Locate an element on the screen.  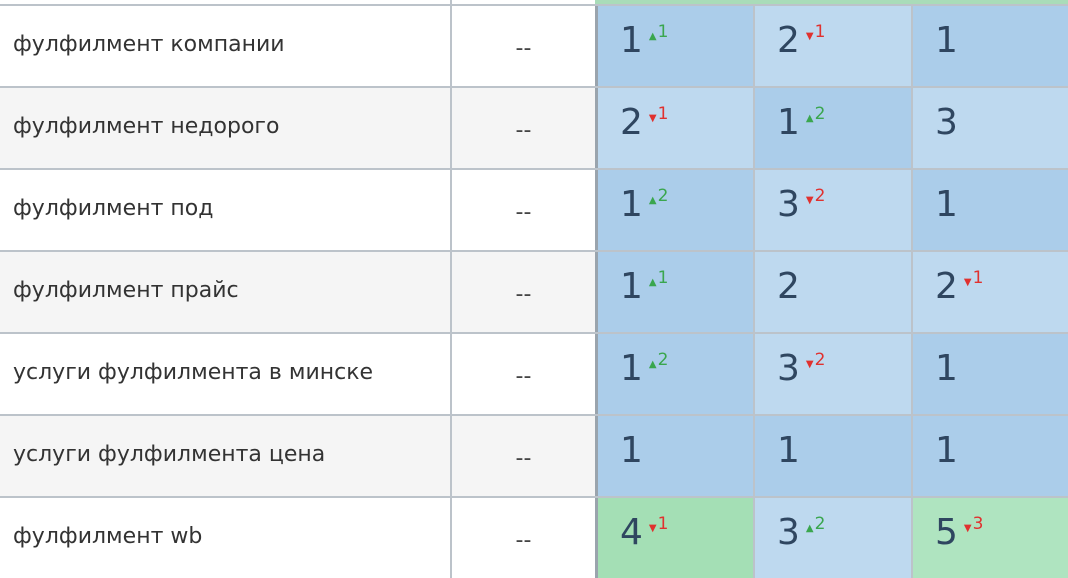
change-value: 3 is located at coordinates (978, 524).